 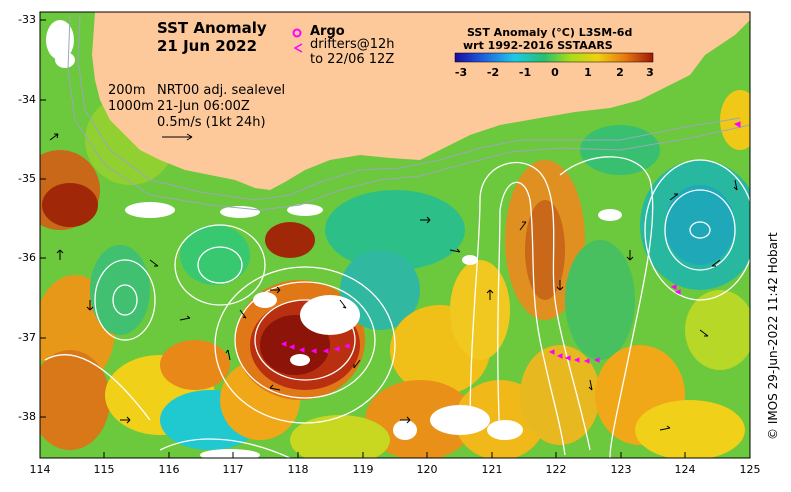 What do you see at coordinates (177, 137) in the screenshot?
I see `scale-arrow` at bounding box center [177, 137].